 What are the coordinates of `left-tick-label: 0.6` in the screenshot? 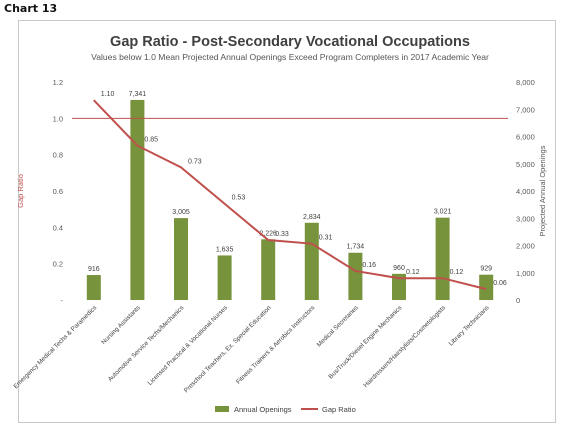 It's located at (58, 191).